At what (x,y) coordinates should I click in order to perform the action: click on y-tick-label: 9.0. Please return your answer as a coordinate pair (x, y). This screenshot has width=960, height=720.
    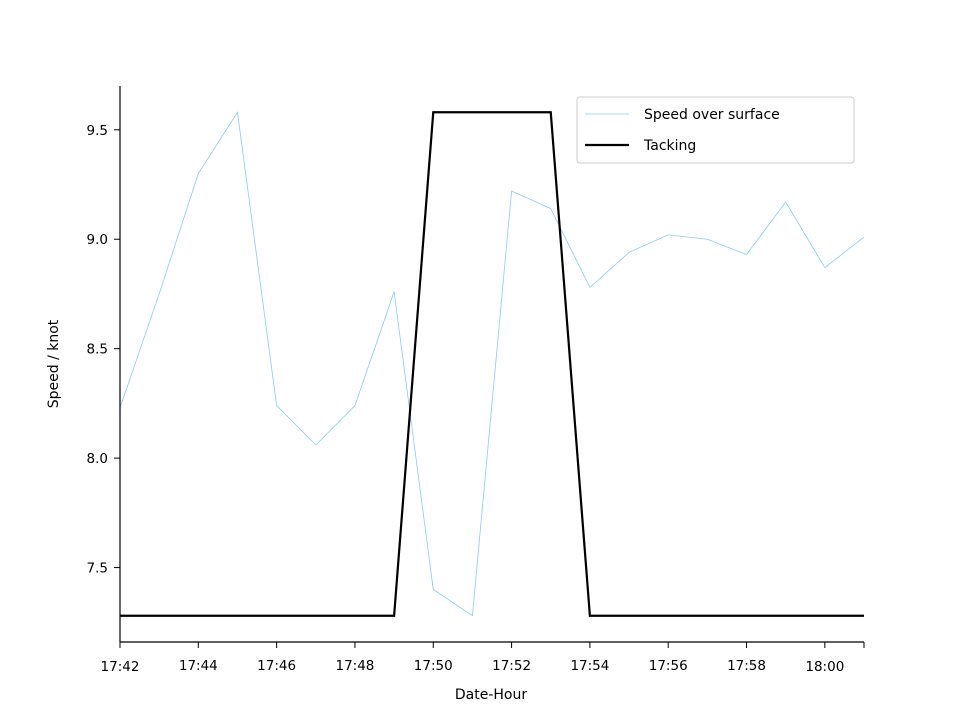
    Looking at the image, I should click on (97, 240).